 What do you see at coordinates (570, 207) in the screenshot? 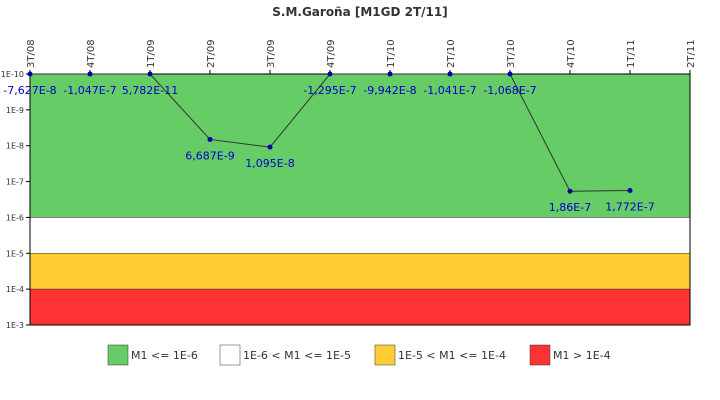
I see `value-label: 1,86E-7` at bounding box center [570, 207].